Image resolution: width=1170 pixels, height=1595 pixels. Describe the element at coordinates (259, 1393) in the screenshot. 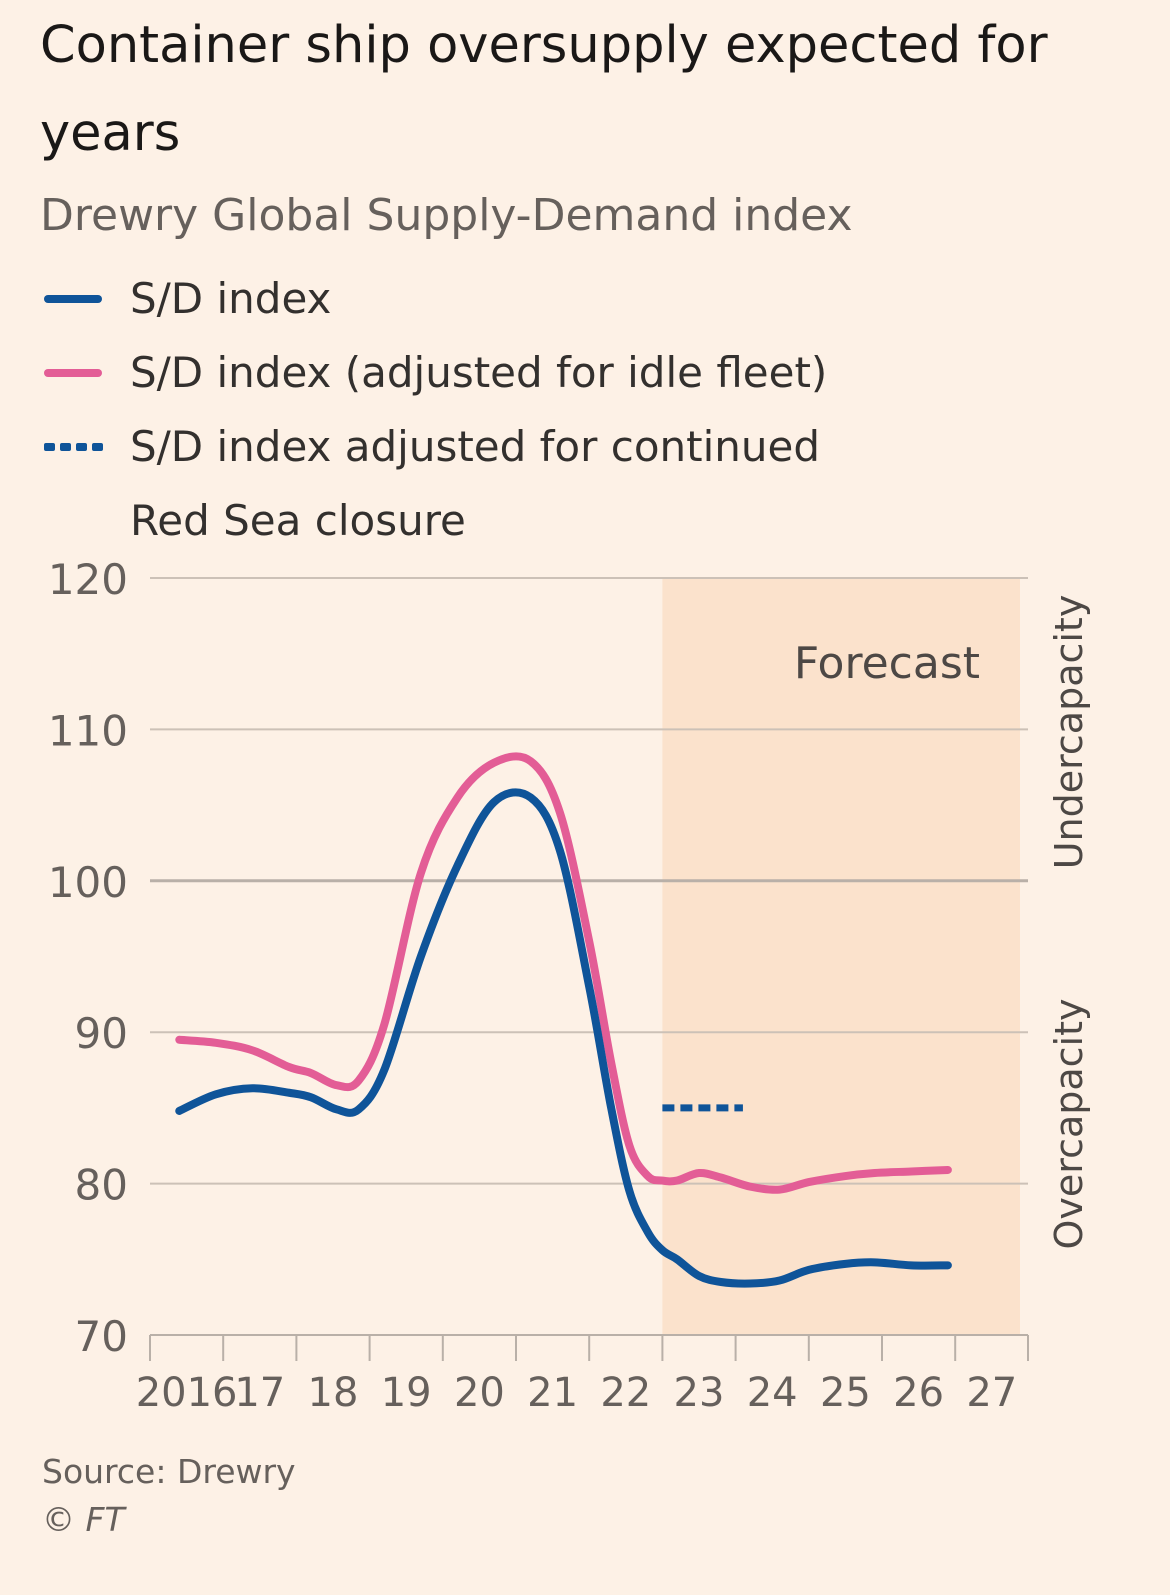

I see `x-tick-label: 17` at that location.